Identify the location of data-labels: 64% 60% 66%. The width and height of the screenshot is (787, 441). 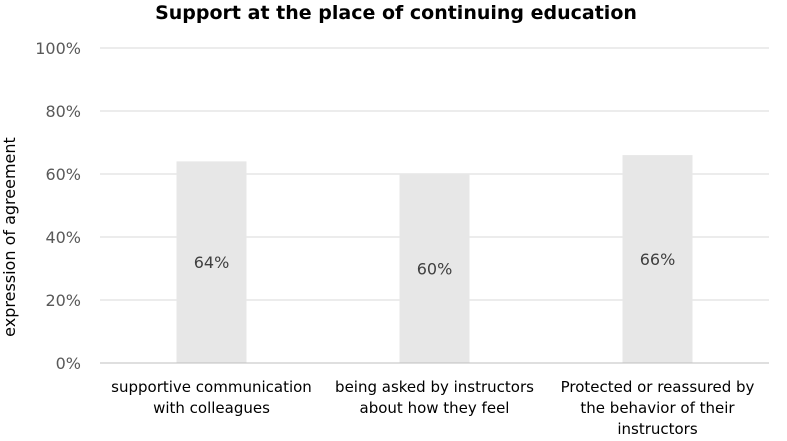
(435, 264).